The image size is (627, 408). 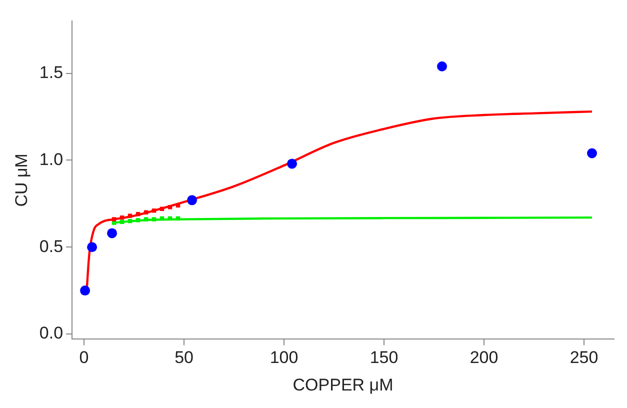 What do you see at coordinates (384, 358) in the screenshot?
I see `x-tick-label: 150` at bounding box center [384, 358].